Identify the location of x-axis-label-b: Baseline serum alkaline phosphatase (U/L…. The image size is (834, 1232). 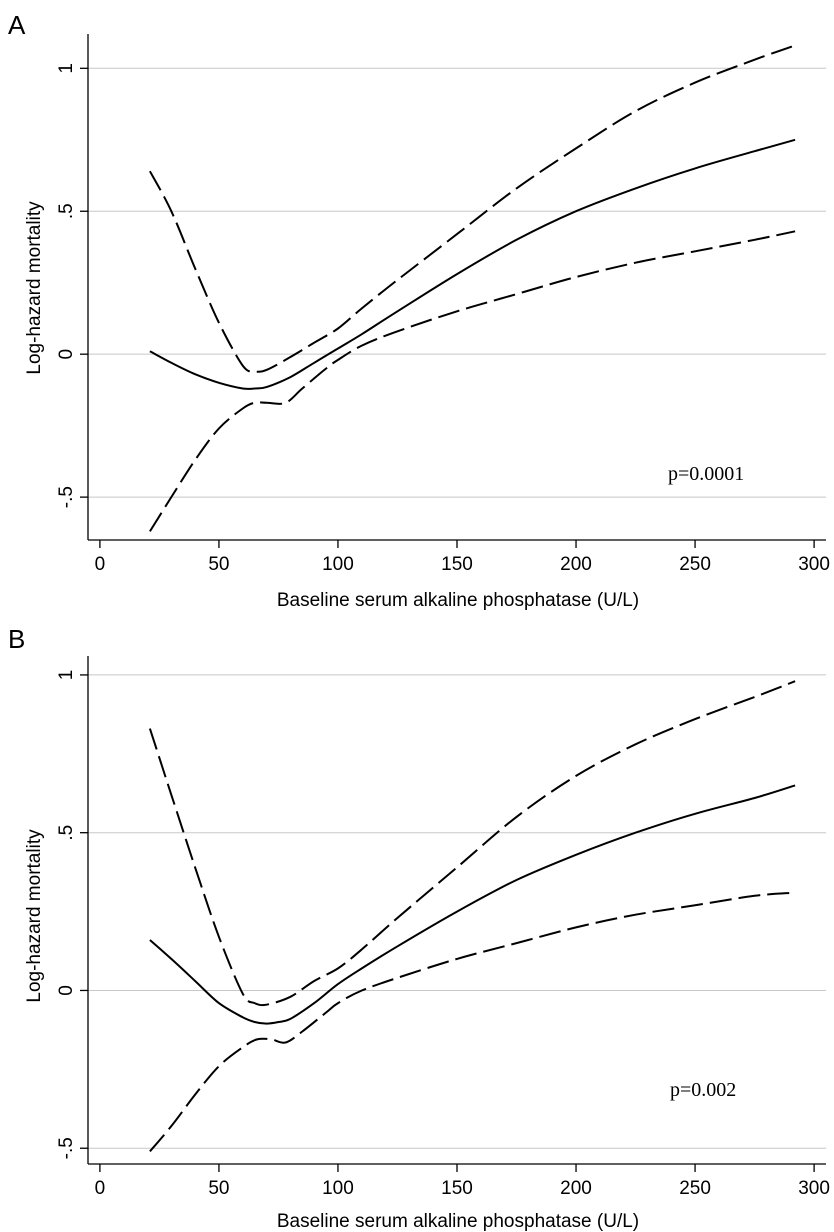
(458, 1221).